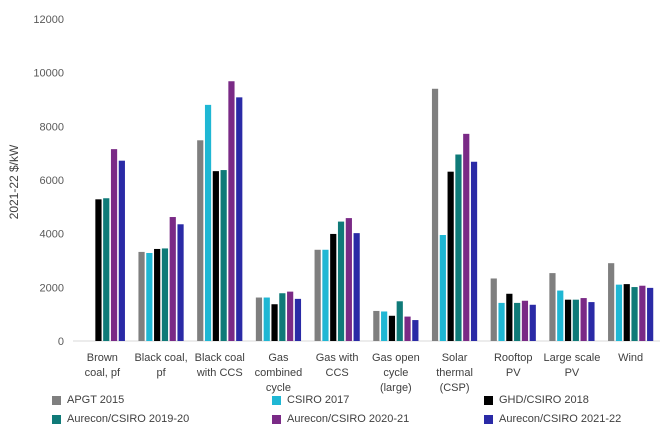 The height and width of the screenshot is (435, 663). Describe the element at coordinates (220, 365) in the screenshot. I see `x-tick-label: Black coal with CCS` at that location.